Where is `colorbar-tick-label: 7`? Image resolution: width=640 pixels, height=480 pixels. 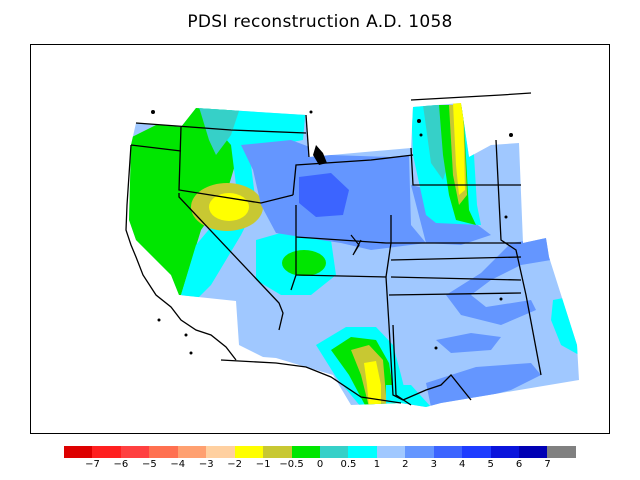 colorbar-tick-label: 7 is located at coordinates (547, 464).